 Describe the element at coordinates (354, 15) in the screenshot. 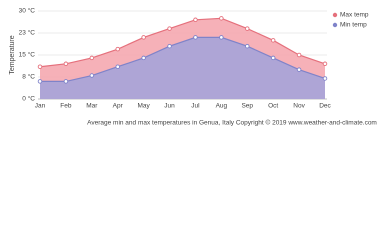

I see `legend-label: Max temp` at that location.